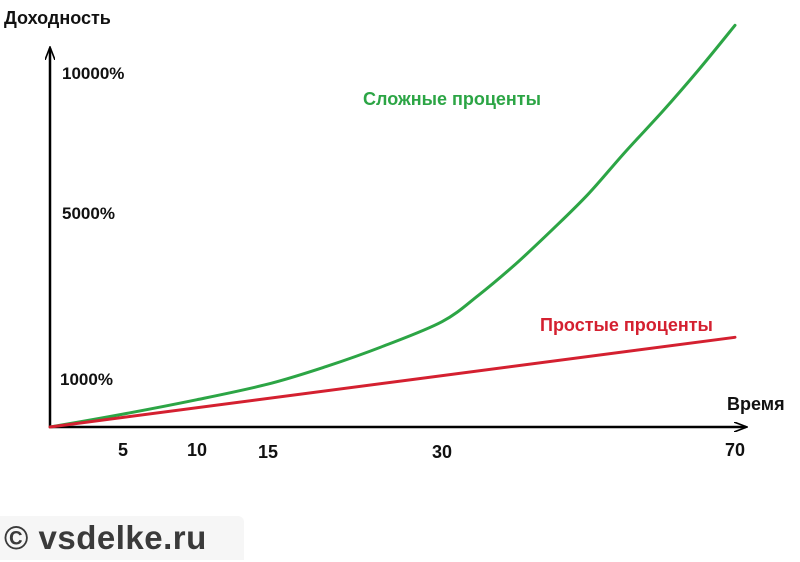 This screenshot has height=562, width=800. What do you see at coordinates (735, 450) in the screenshot?
I see `x-tick-label: 70` at bounding box center [735, 450].